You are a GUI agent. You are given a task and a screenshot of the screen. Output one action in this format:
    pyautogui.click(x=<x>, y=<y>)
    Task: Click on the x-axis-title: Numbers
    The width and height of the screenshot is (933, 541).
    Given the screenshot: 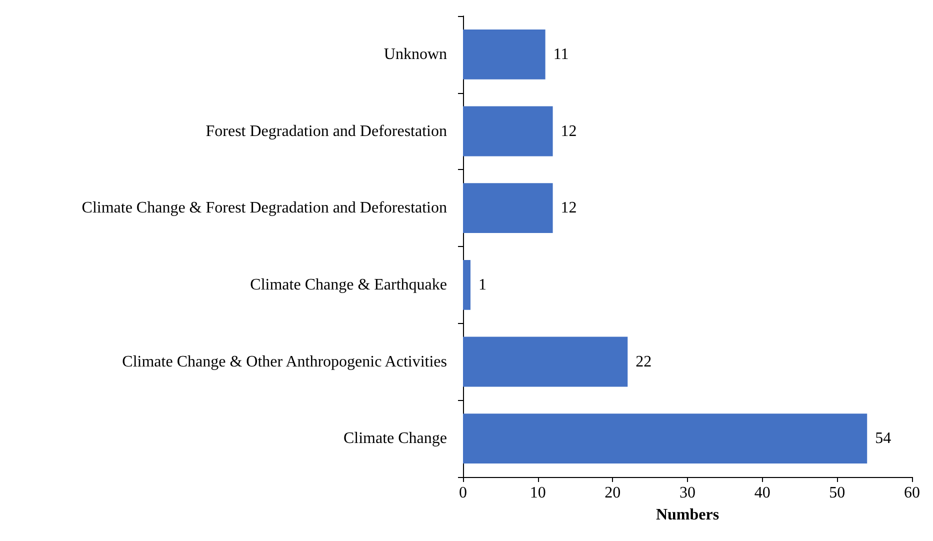 What is the action you would take?
    pyautogui.click(x=688, y=515)
    